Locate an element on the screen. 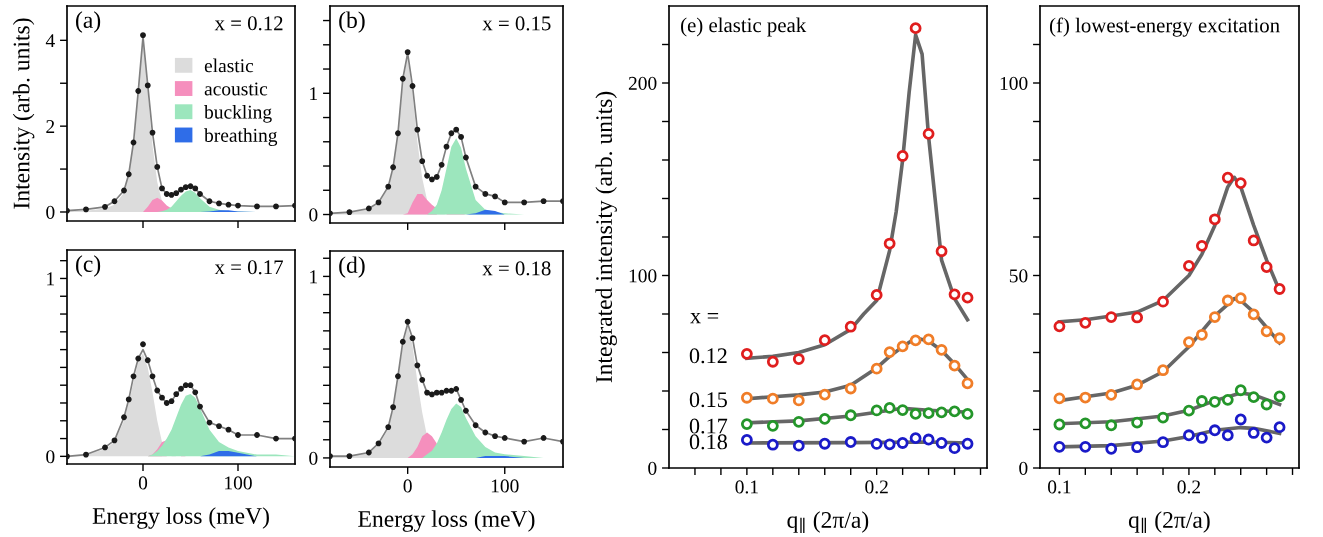 Image resolution: width=1323 pixels, height=537 pixels. chart-title: (c) is located at coordinates (88, 266).